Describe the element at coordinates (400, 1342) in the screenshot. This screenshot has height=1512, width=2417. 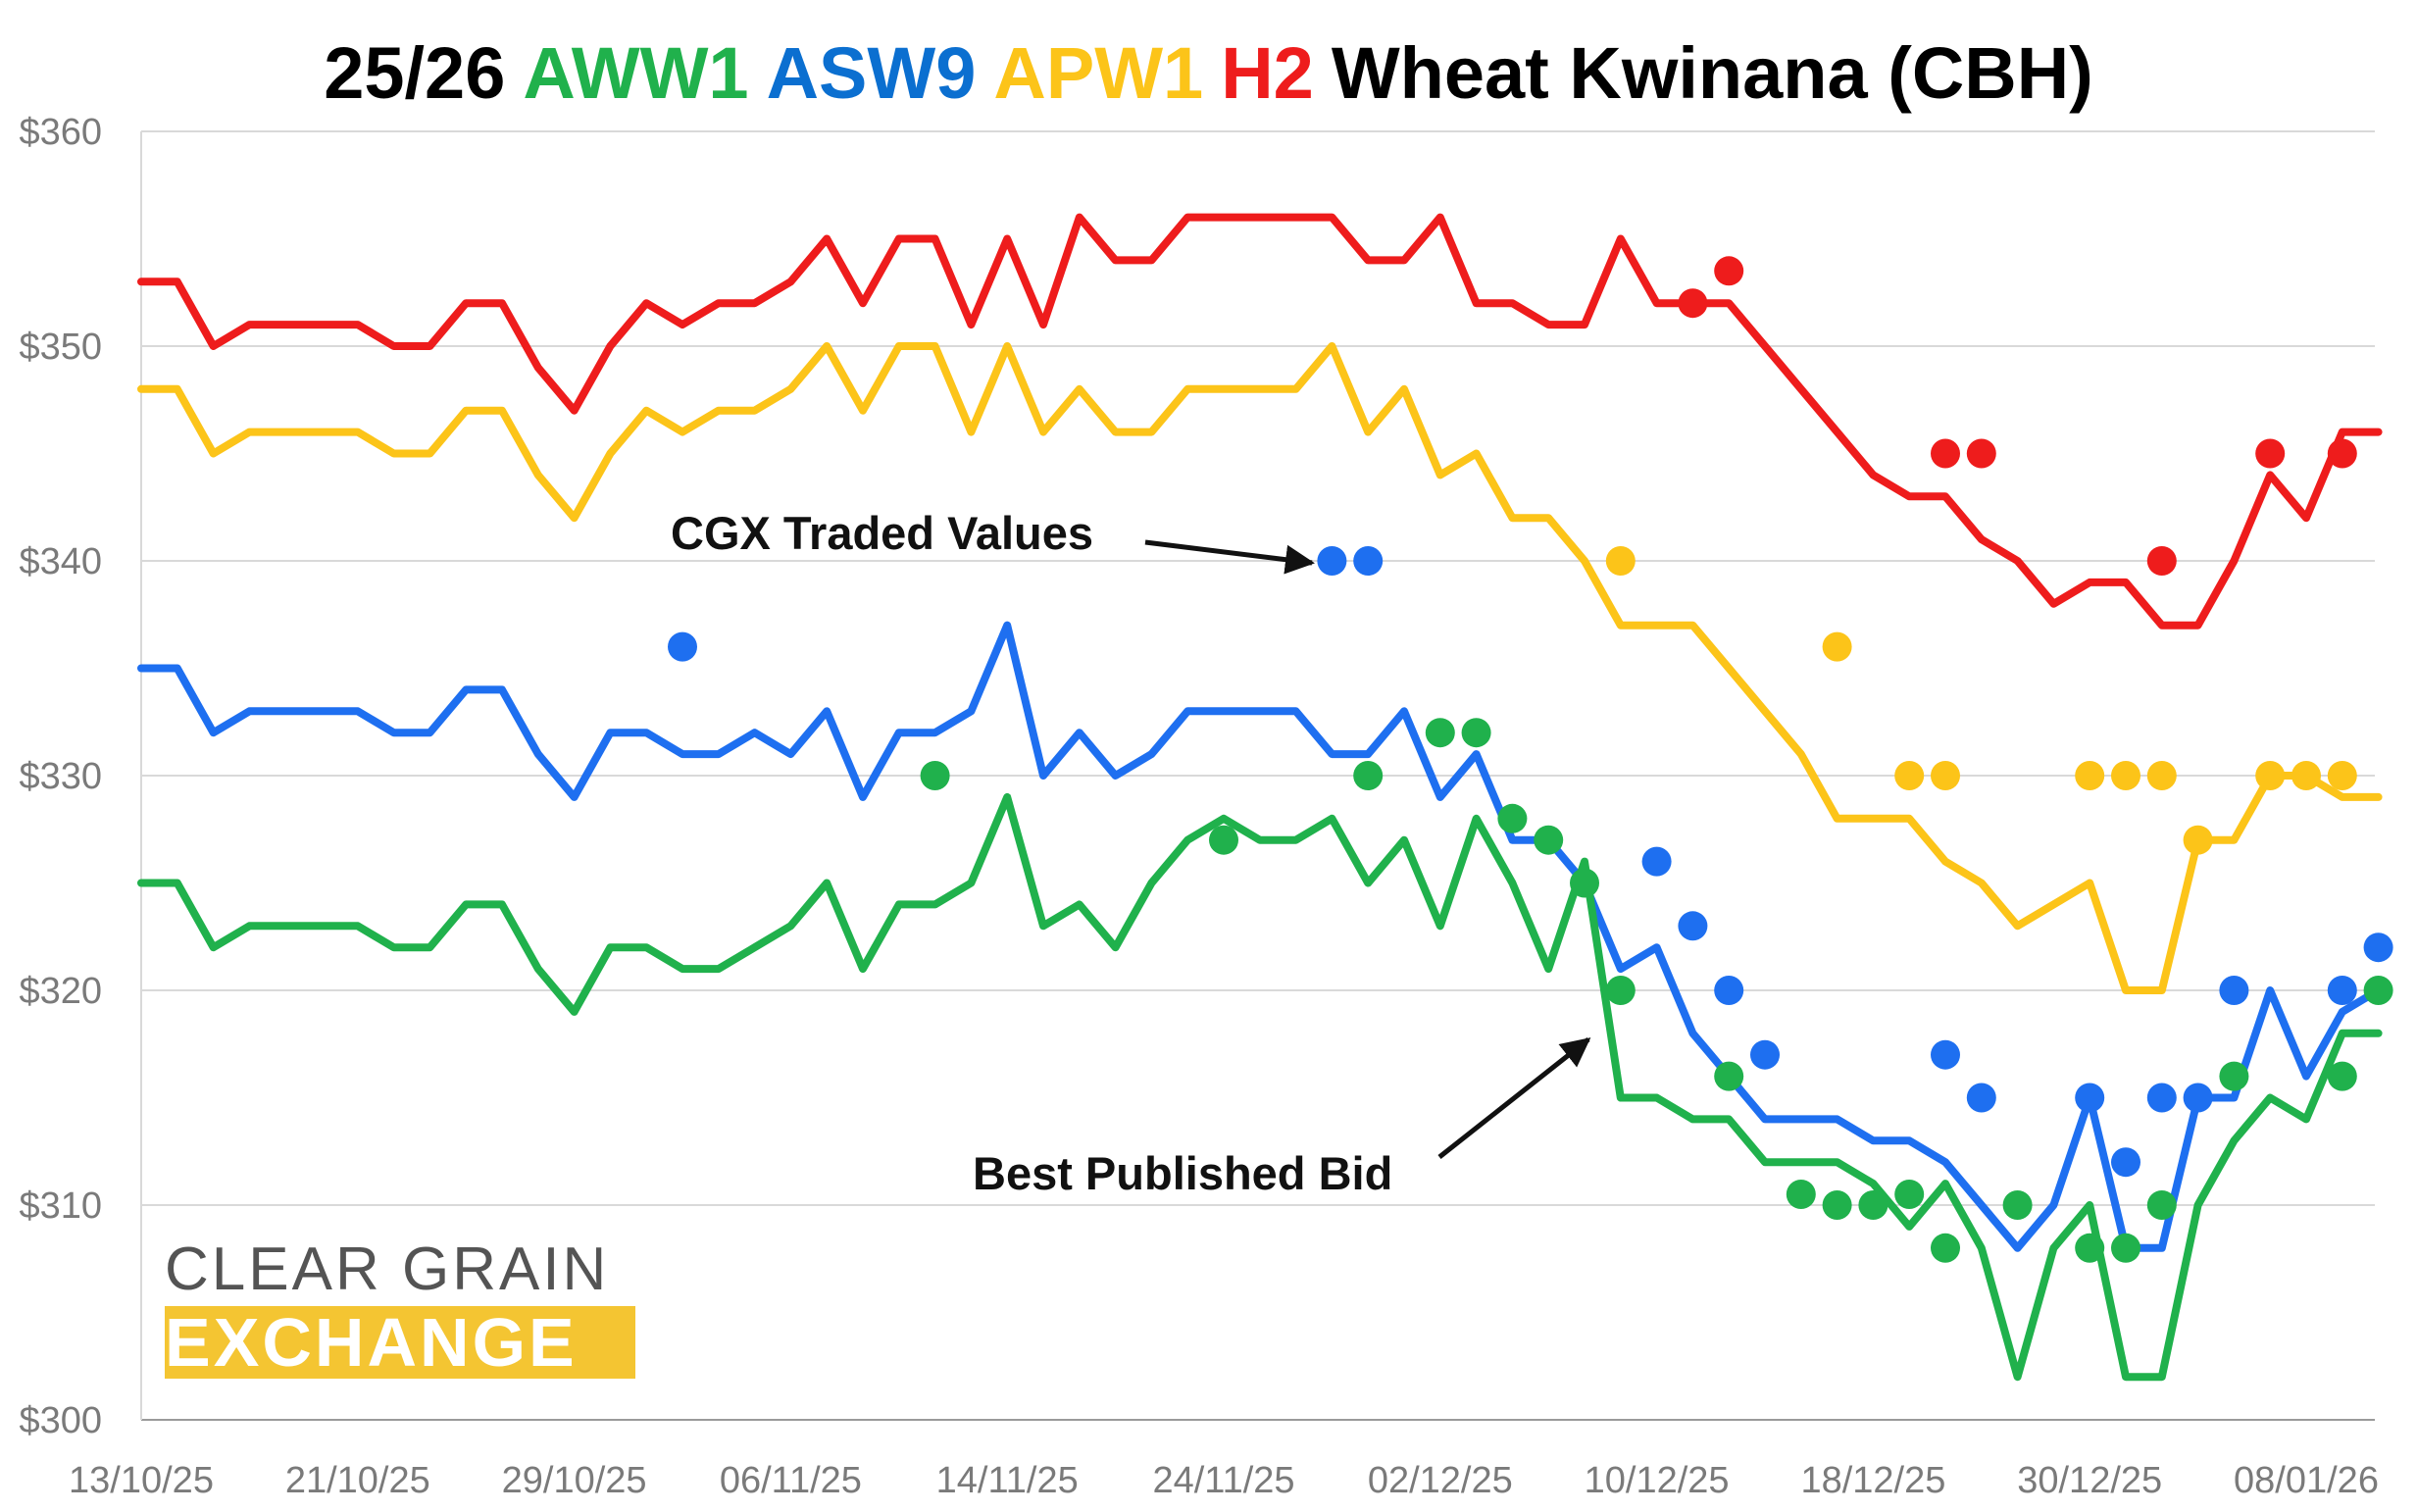
I see `logo-line-2: EXCHANGE` at that location.